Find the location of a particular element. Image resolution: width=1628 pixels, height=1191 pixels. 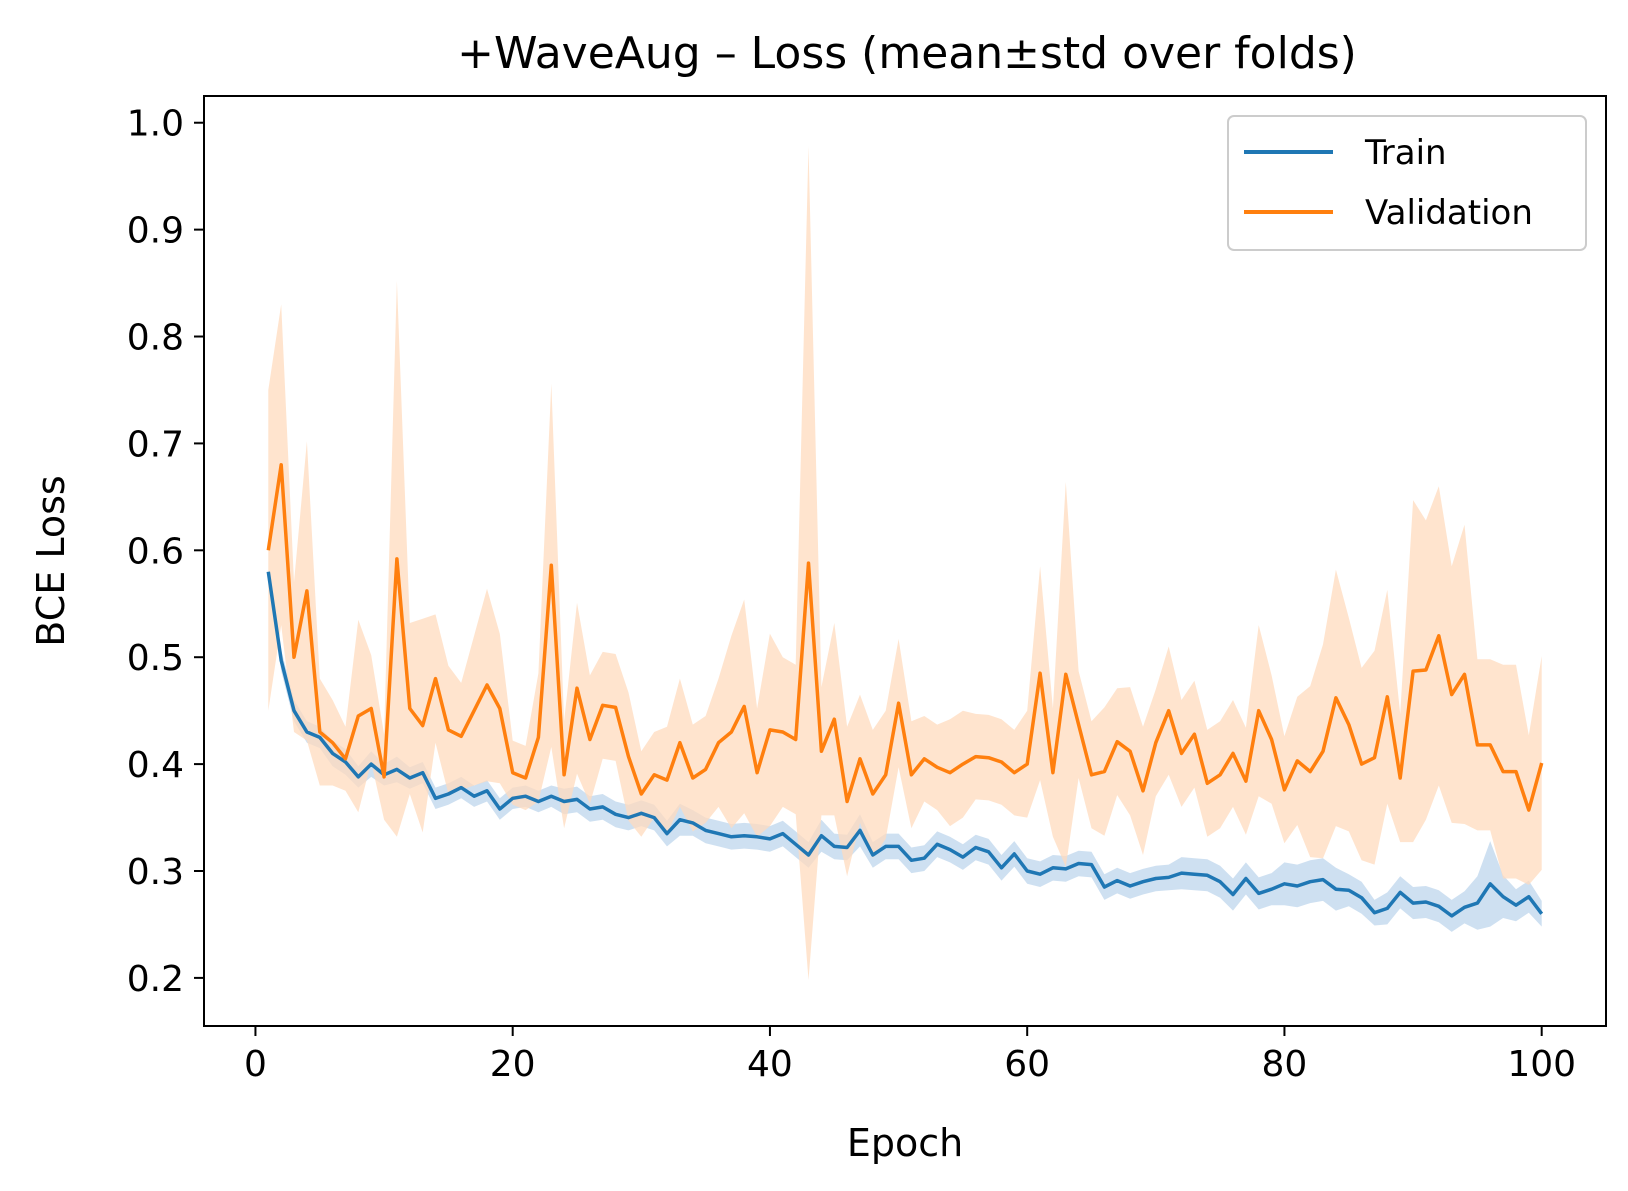

x-axis-label: Epoch is located at coordinates (905, 1143).